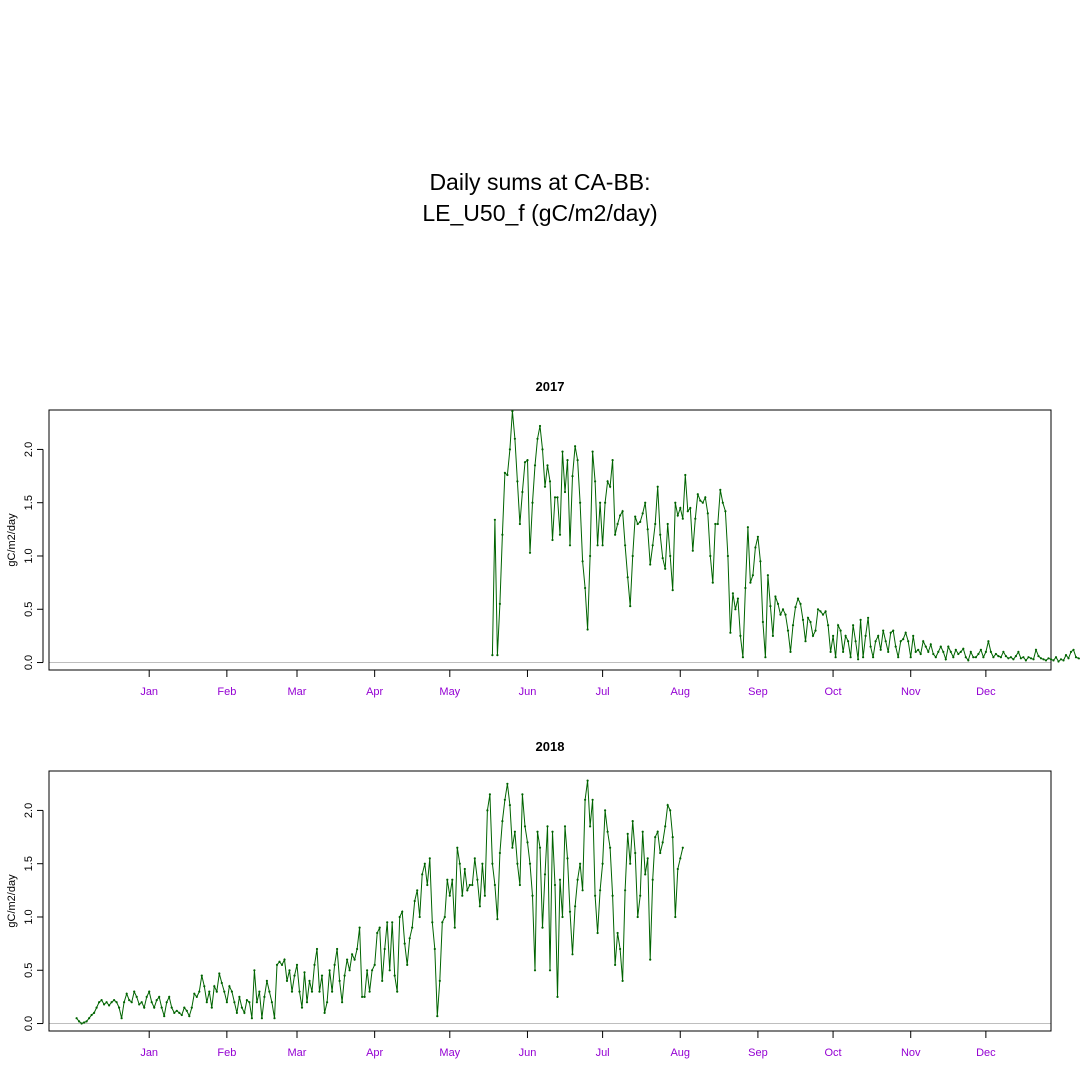 Image resolution: width=1080 pixels, height=1080 pixels. What do you see at coordinates (29, 609) in the screenshot?
I see `y-tick-label: 0.5` at bounding box center [29, 609].